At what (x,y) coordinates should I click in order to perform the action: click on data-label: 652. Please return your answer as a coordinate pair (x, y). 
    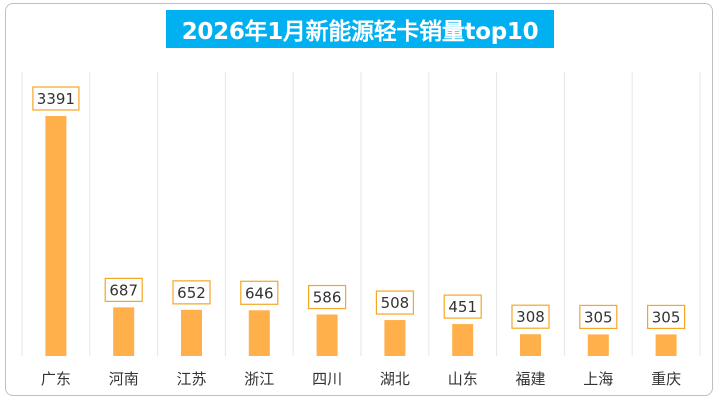
    Looking at the image, I should click on (191, 293).